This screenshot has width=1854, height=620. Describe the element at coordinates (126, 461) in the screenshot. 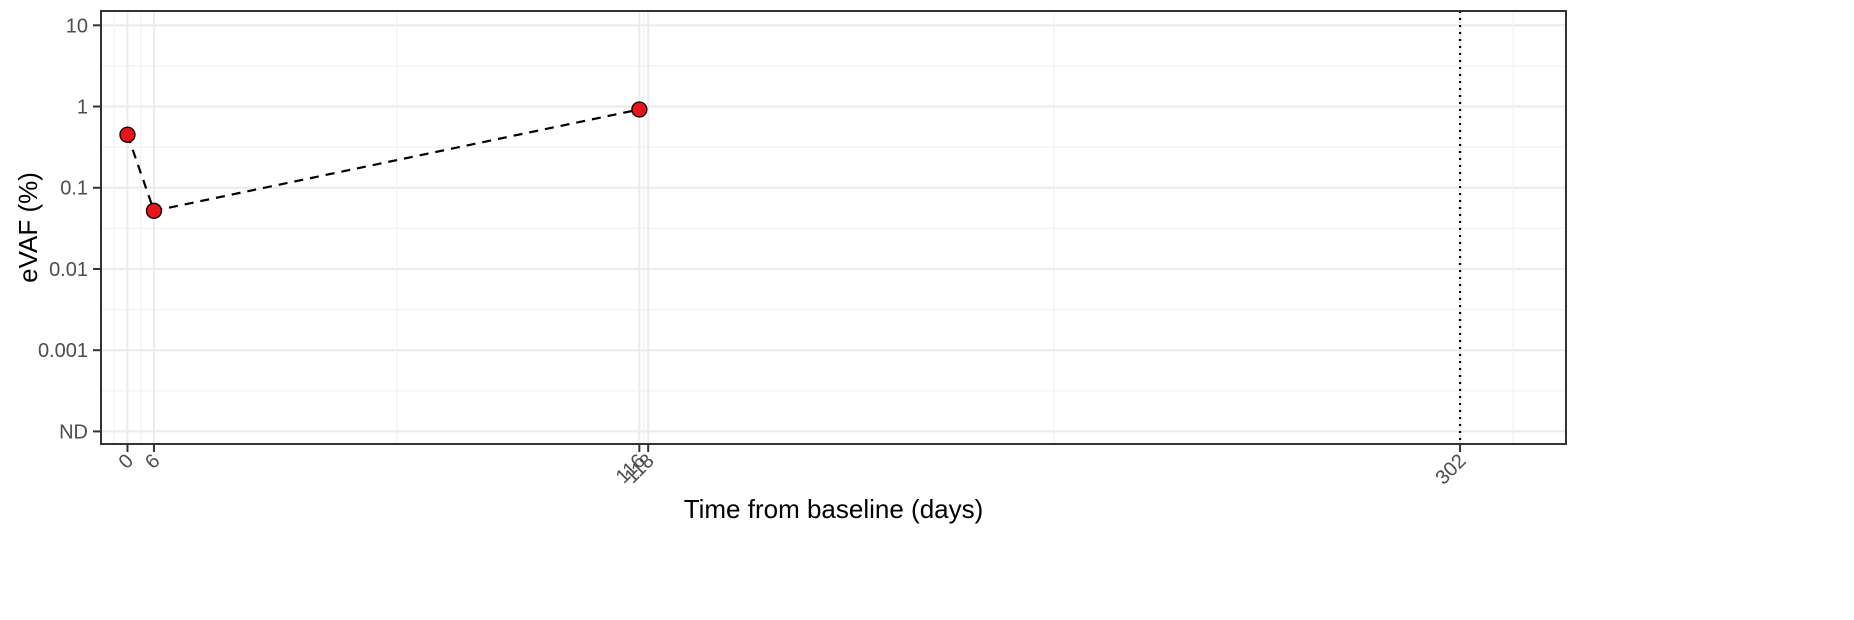

I see `x-tick-label: 0` at that location.